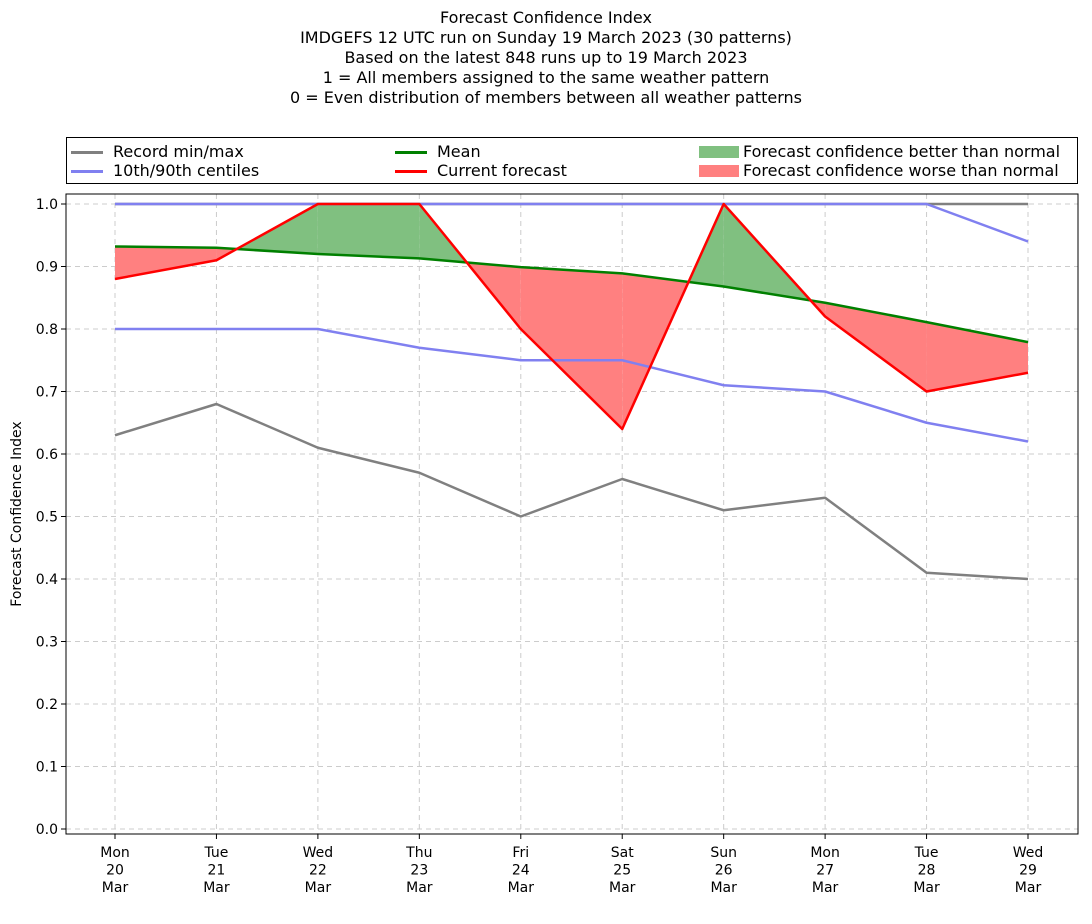 Image resolution: width=1092 pixels, height=924 pixels. Describe the element at coordinates (47, 580) in the screenshot. I see `y-tick-label: 0.4` at that location.